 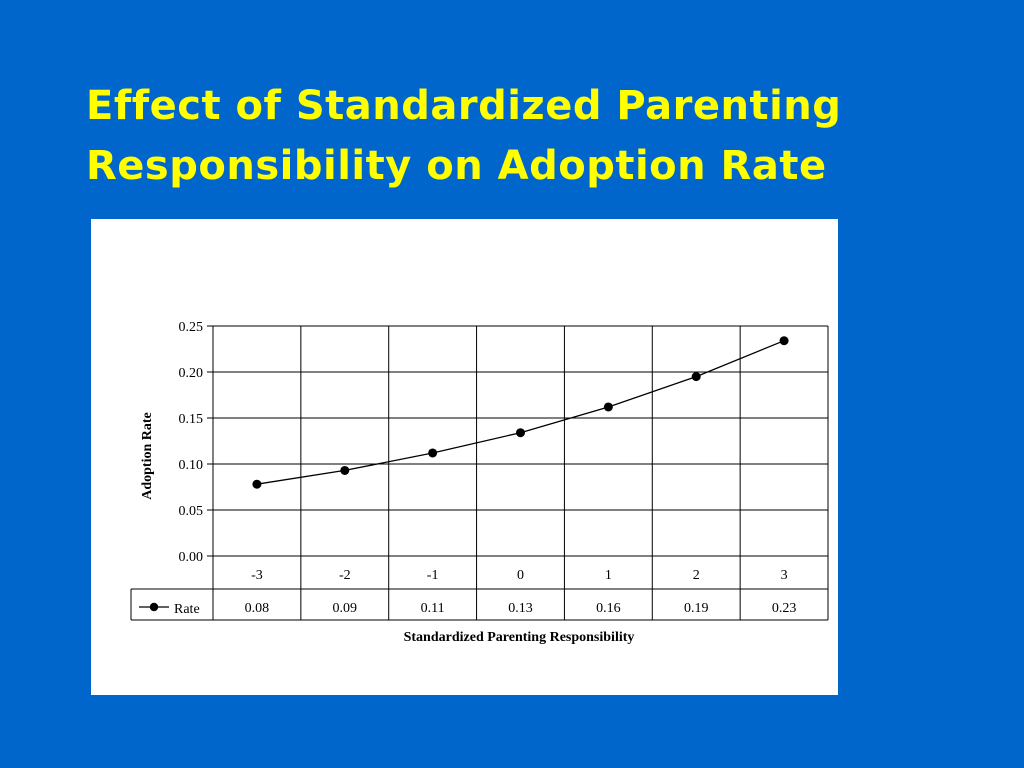 What do you see at coordinates (187, 609) in the screenshot?
I see `legend-label: Rate` at bounding box center [187, 609].